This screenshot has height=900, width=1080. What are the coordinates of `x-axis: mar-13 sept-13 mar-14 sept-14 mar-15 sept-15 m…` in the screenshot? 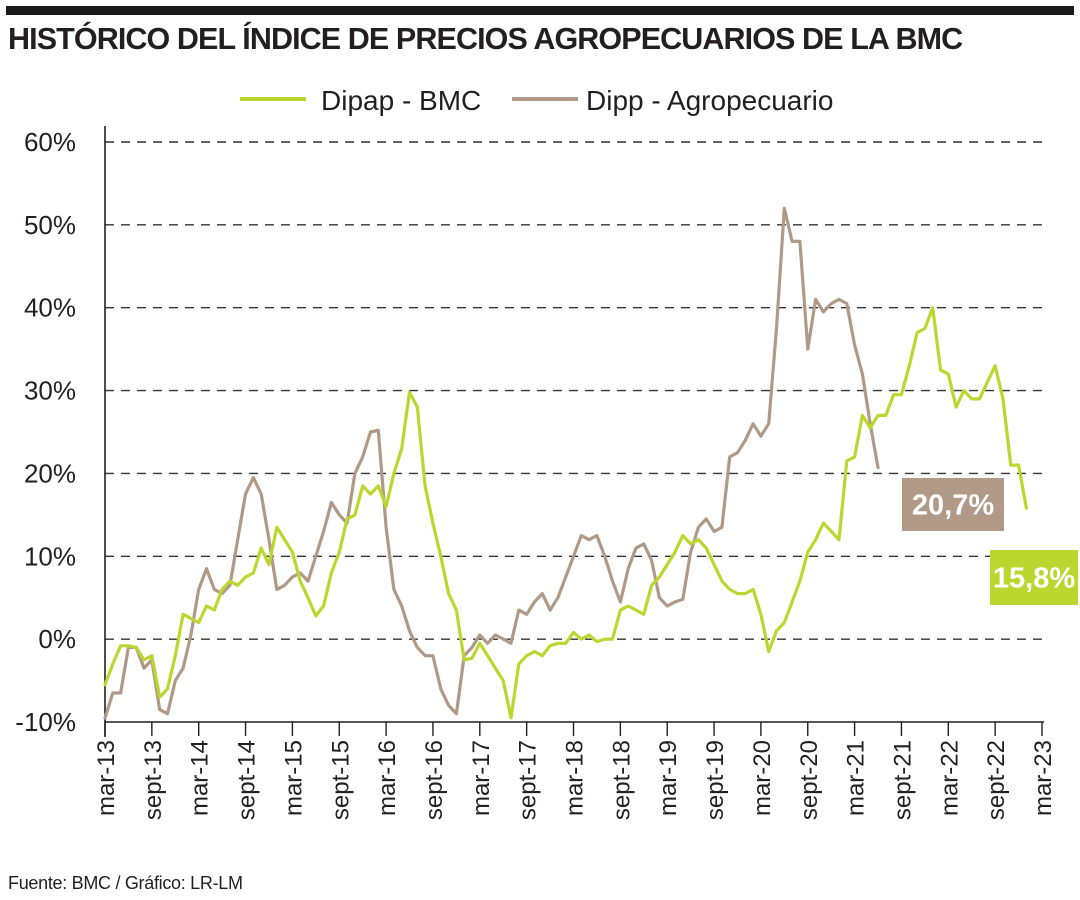 It's located at (575, 770).